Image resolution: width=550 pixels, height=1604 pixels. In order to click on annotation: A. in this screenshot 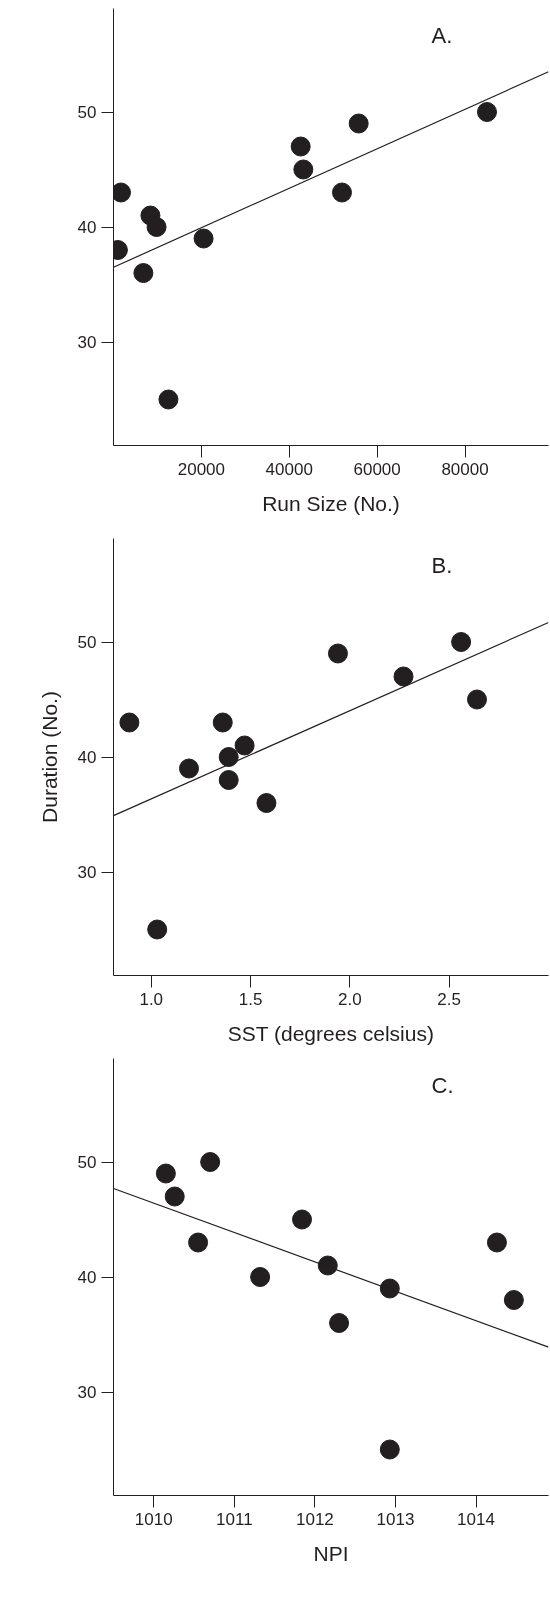, I will do `click(442, 35)`.